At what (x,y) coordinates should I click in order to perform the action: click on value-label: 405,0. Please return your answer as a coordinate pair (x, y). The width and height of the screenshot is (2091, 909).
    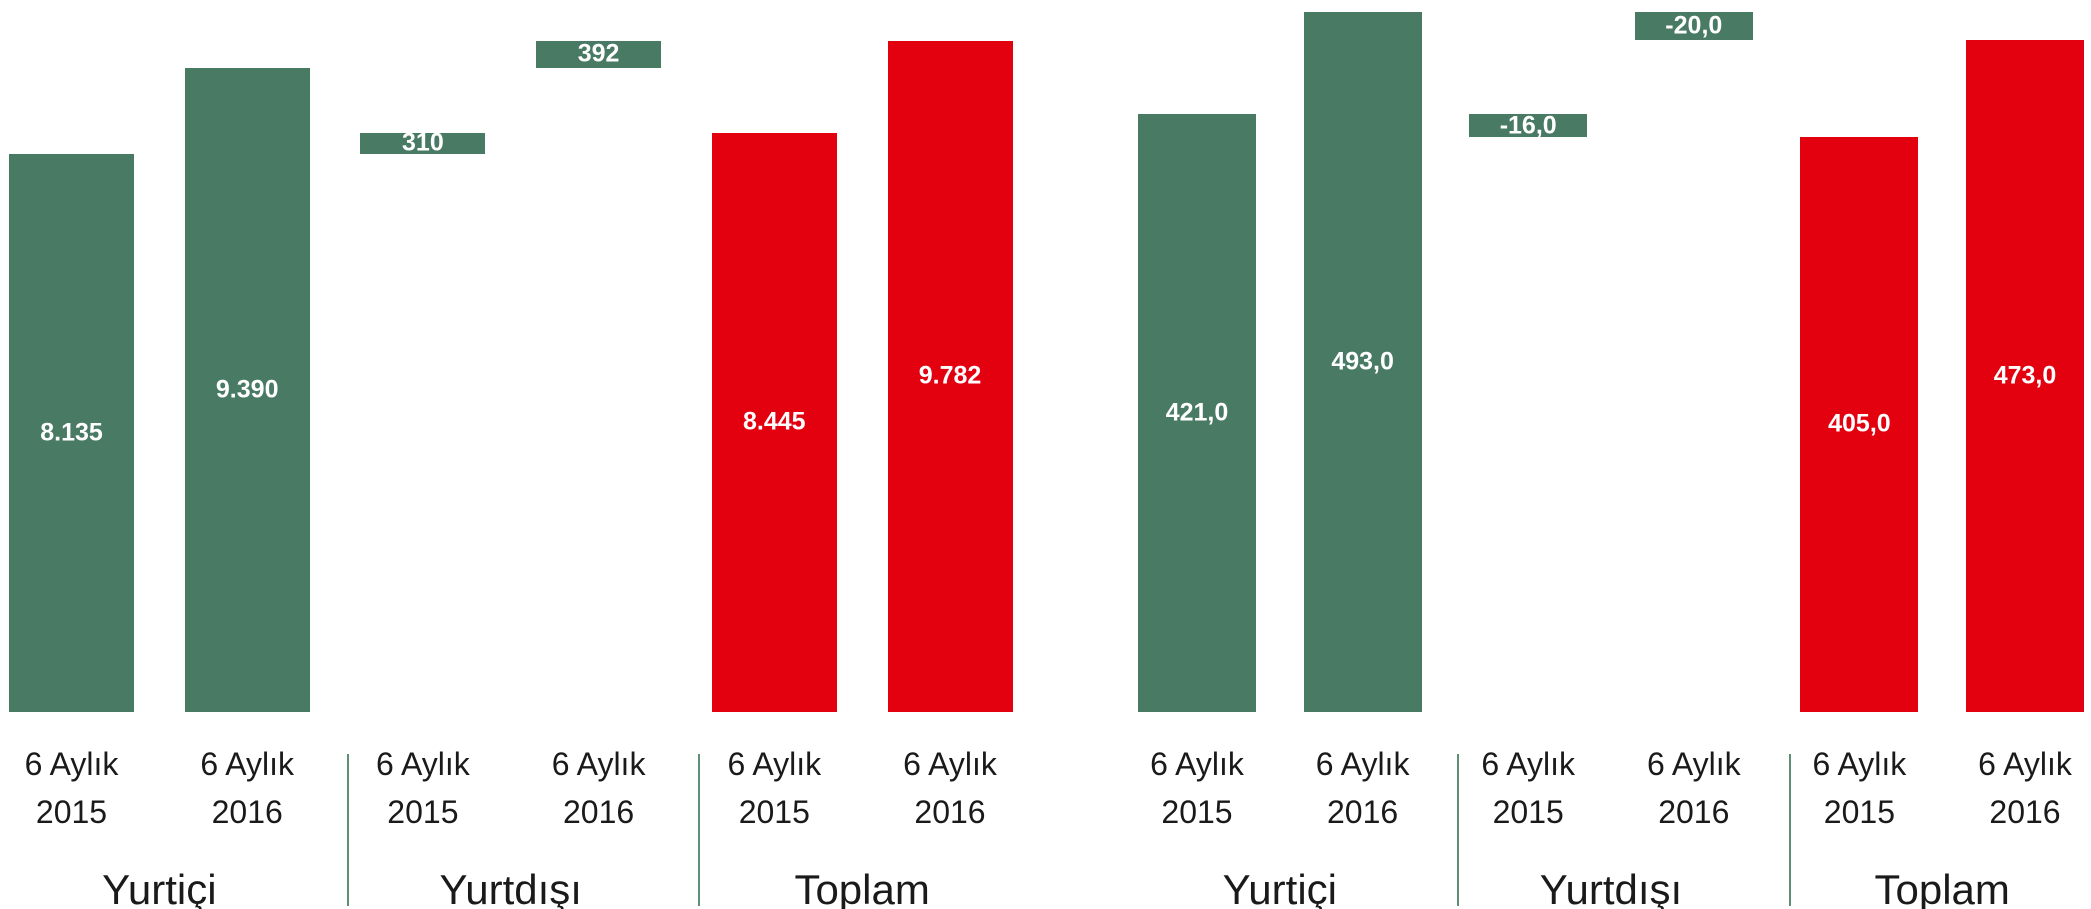
    Looking at the image, I should click on (1859, 423).